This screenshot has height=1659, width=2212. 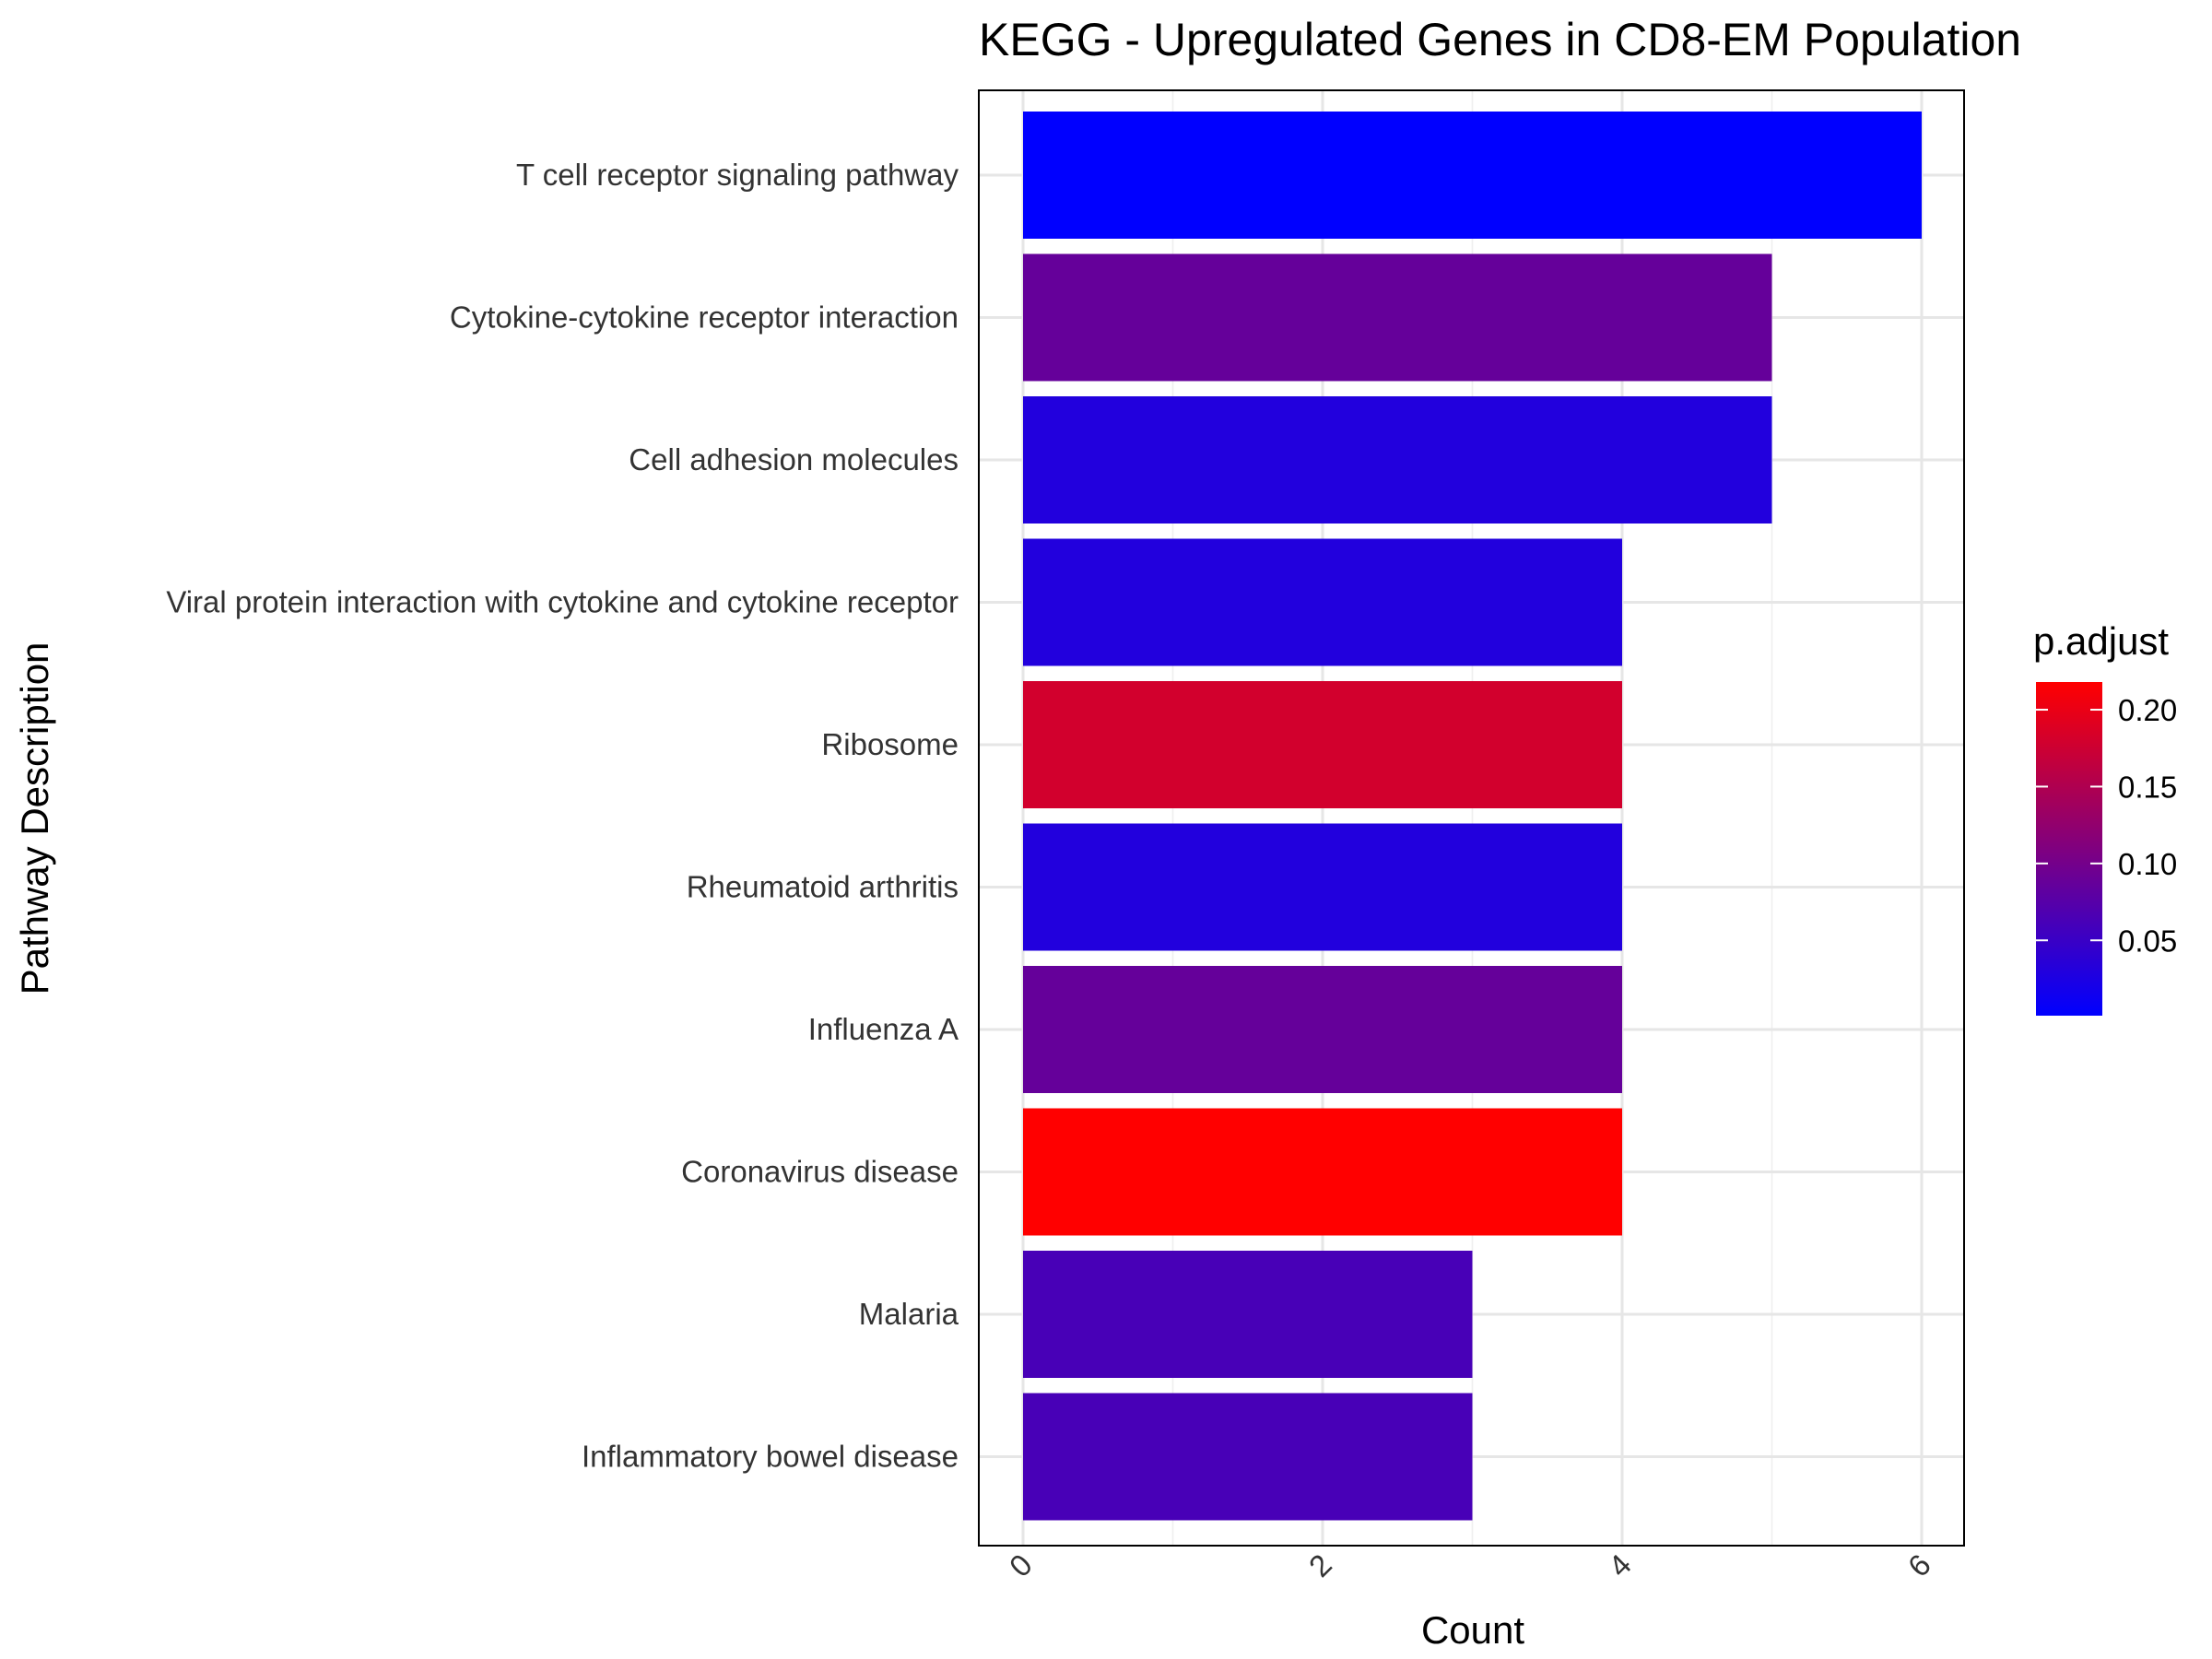 I want to click on x-tick-label: 2, so click(x=1320, y=1565).